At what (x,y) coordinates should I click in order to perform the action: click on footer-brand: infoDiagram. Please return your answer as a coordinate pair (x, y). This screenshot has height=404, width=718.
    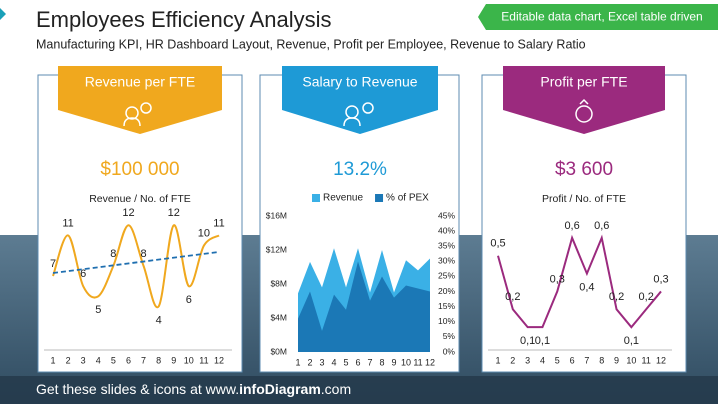
    Looking at the image, I should click on (280, 389).